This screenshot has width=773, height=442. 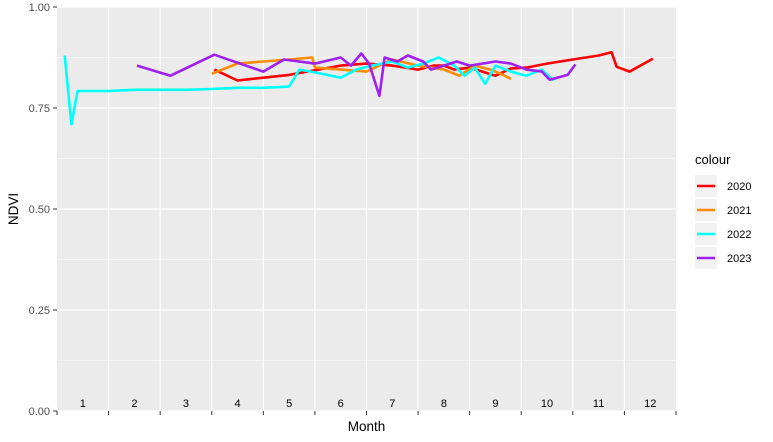 I want to click on series-line-2022, so click(x=310, y=90).